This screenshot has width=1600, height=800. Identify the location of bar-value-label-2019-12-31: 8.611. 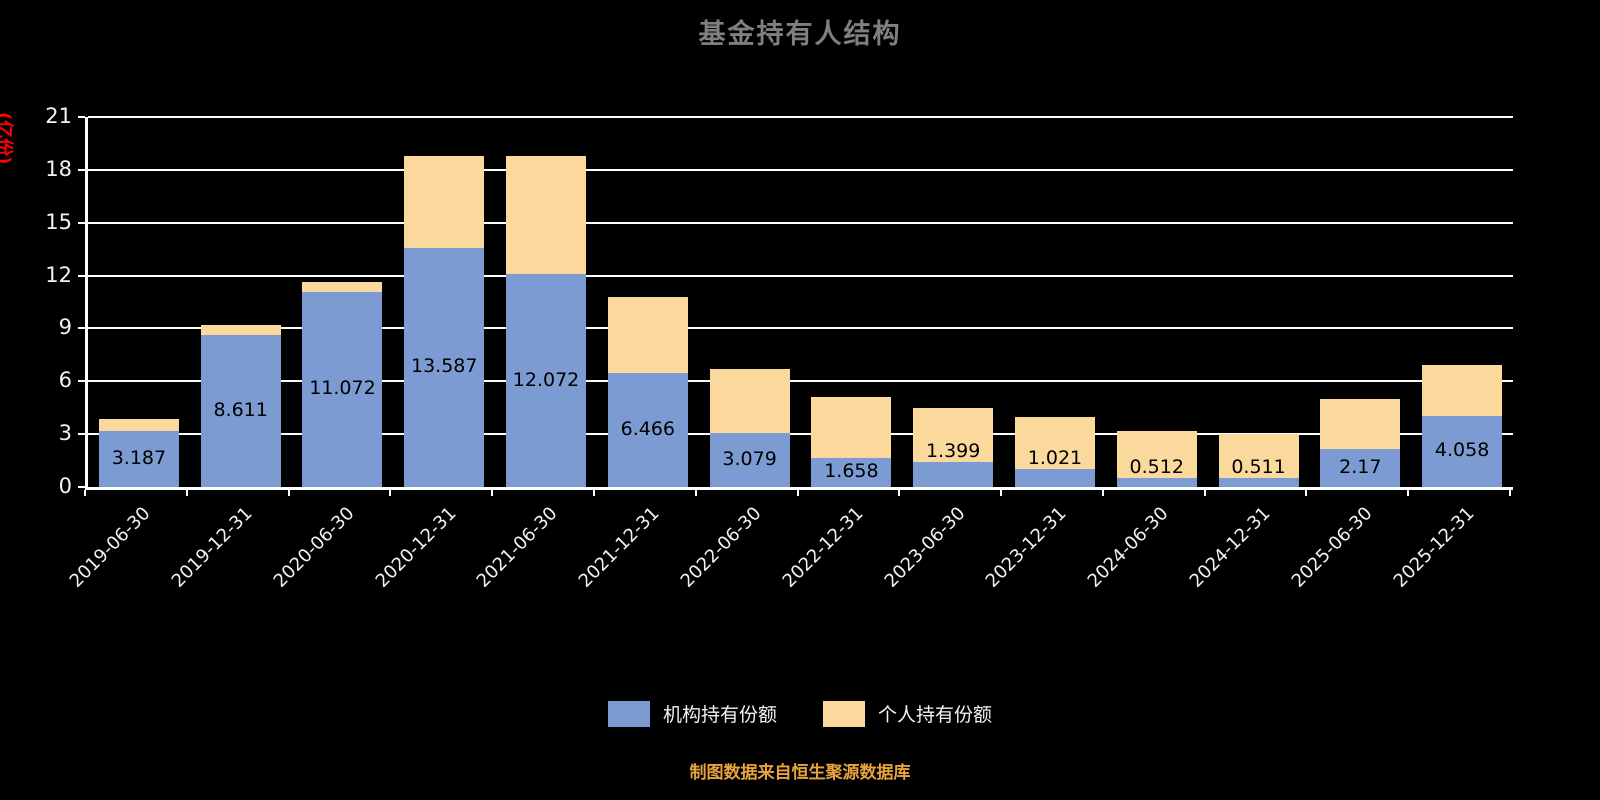
(240, 410).